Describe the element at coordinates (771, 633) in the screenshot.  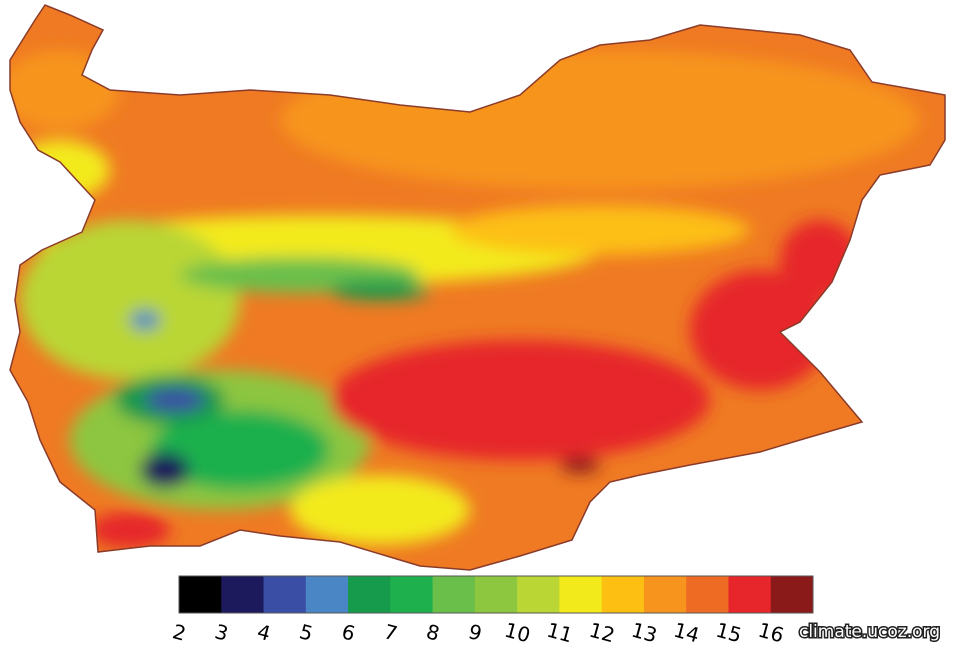
I see `legend-label: 16` at that location.